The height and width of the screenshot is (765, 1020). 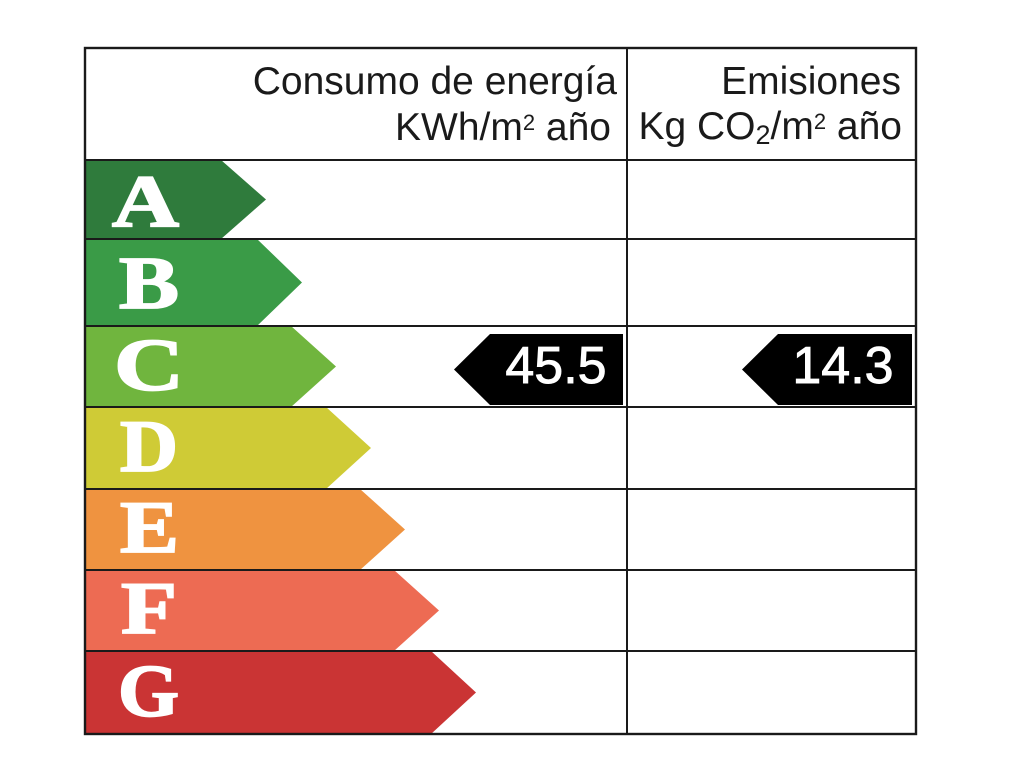 What do you see at coordinates (842, 366) in the screenshot?
I see `svg-text: 14.3` at bounding box center [842, 366].